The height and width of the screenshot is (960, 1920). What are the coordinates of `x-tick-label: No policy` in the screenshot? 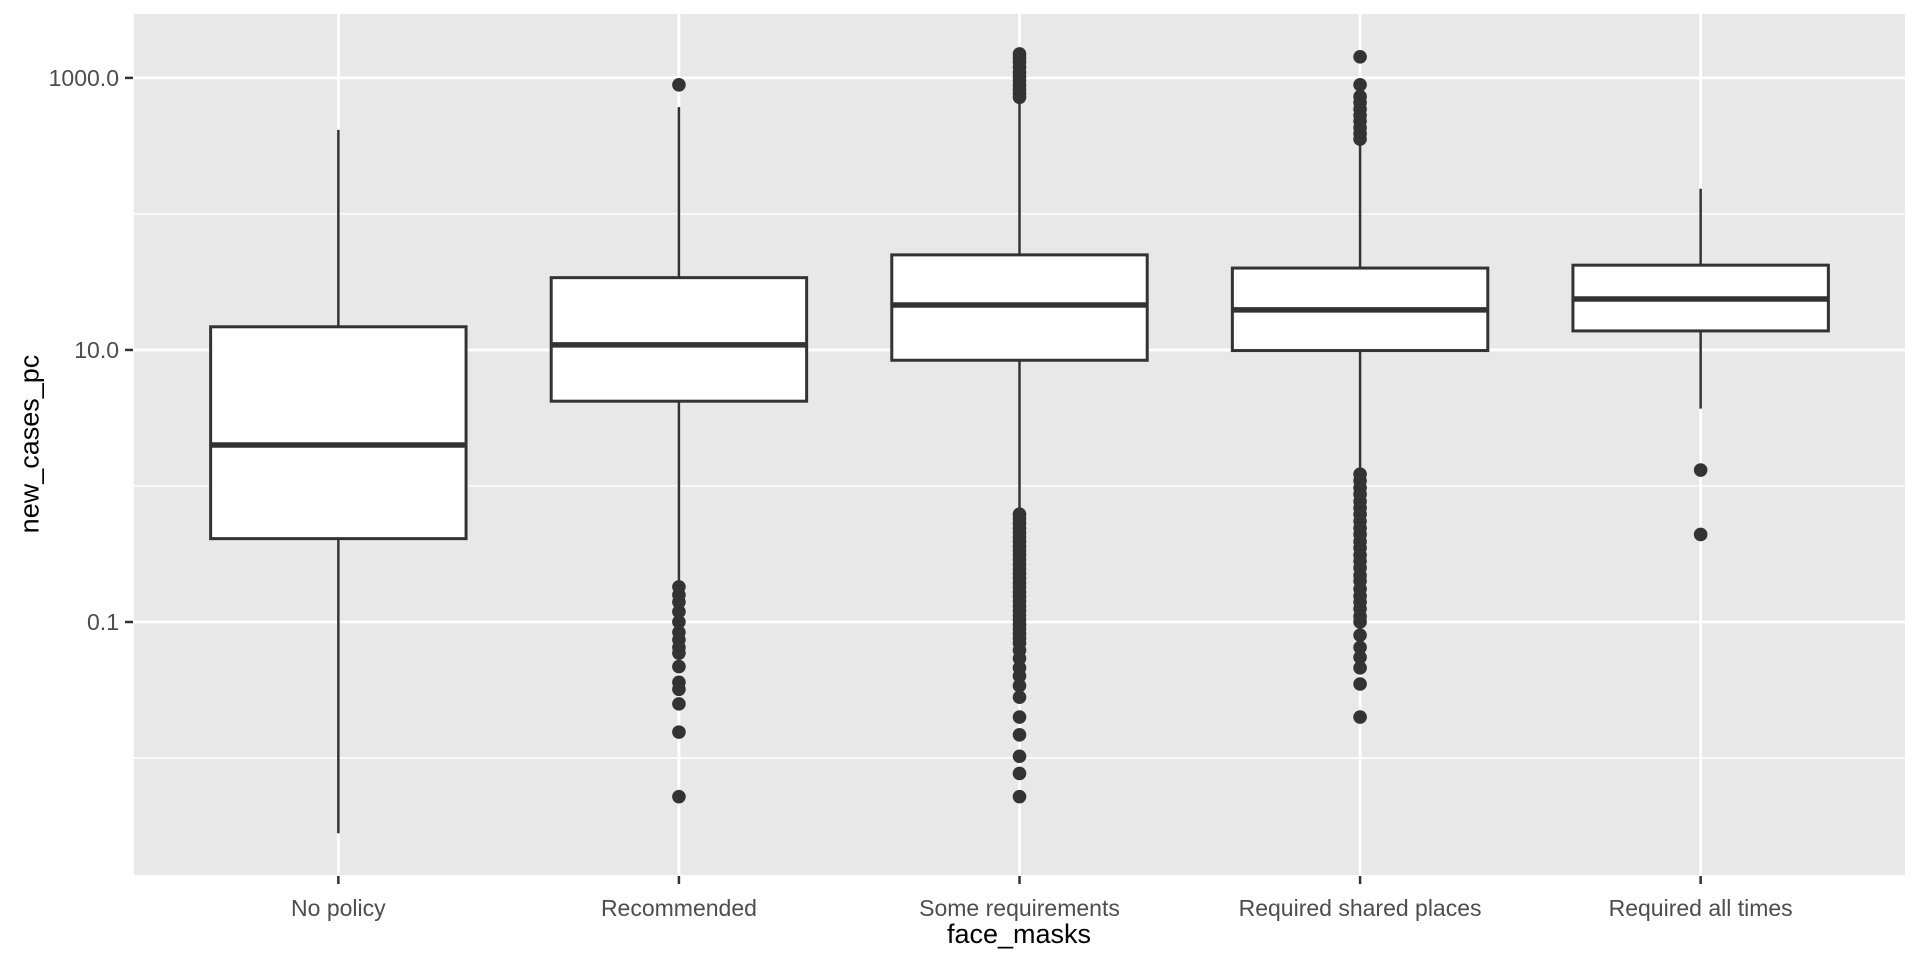 It's located at (338, 908).